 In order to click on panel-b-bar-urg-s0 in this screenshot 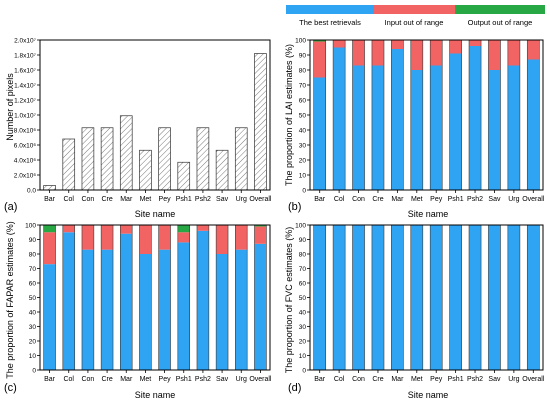, I will do `click(513, 127)`.